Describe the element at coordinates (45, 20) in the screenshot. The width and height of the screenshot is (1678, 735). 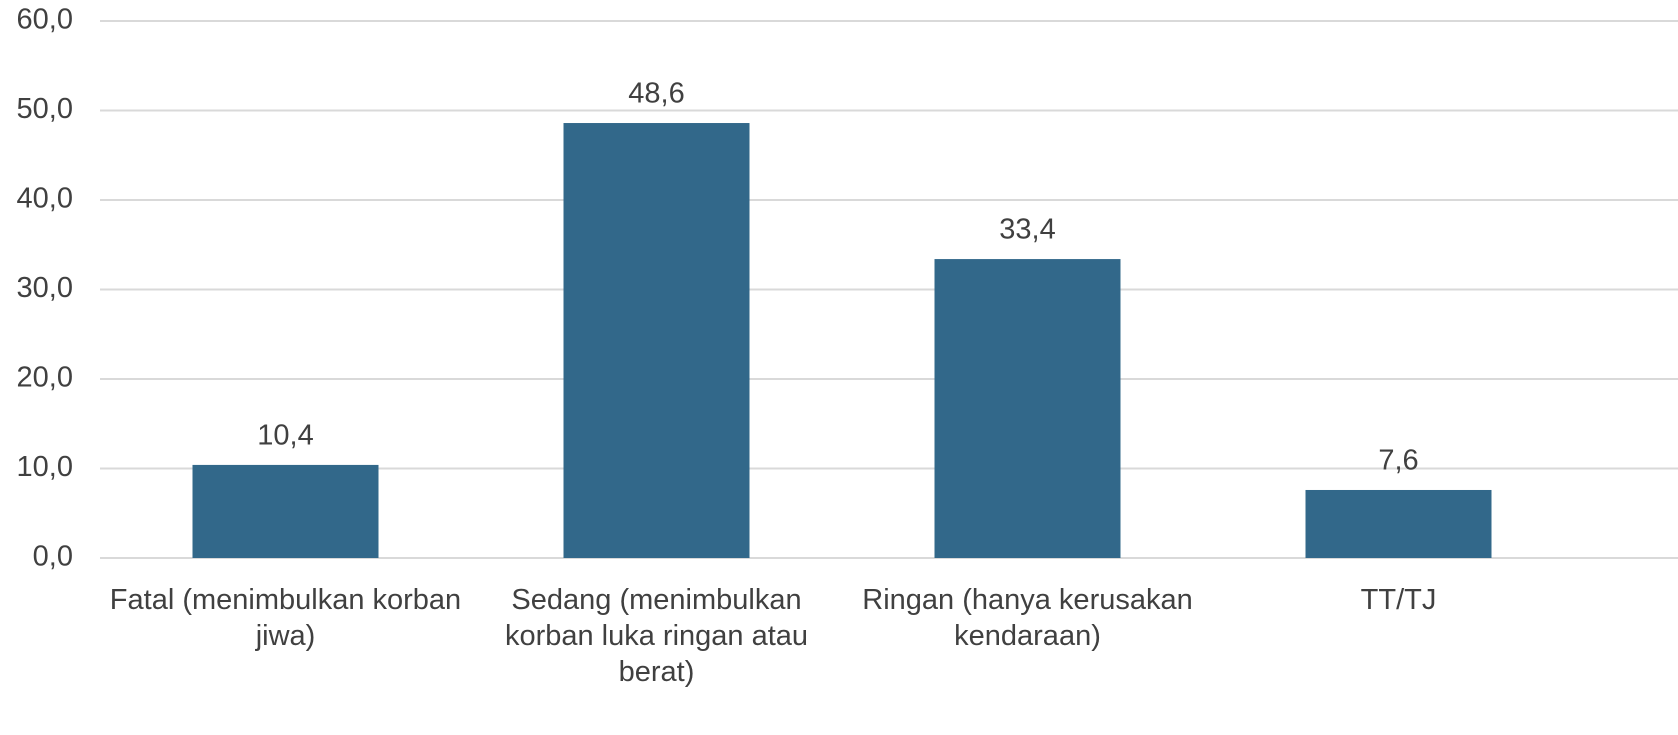
I see `y-tick-label: 60,0` at that location.